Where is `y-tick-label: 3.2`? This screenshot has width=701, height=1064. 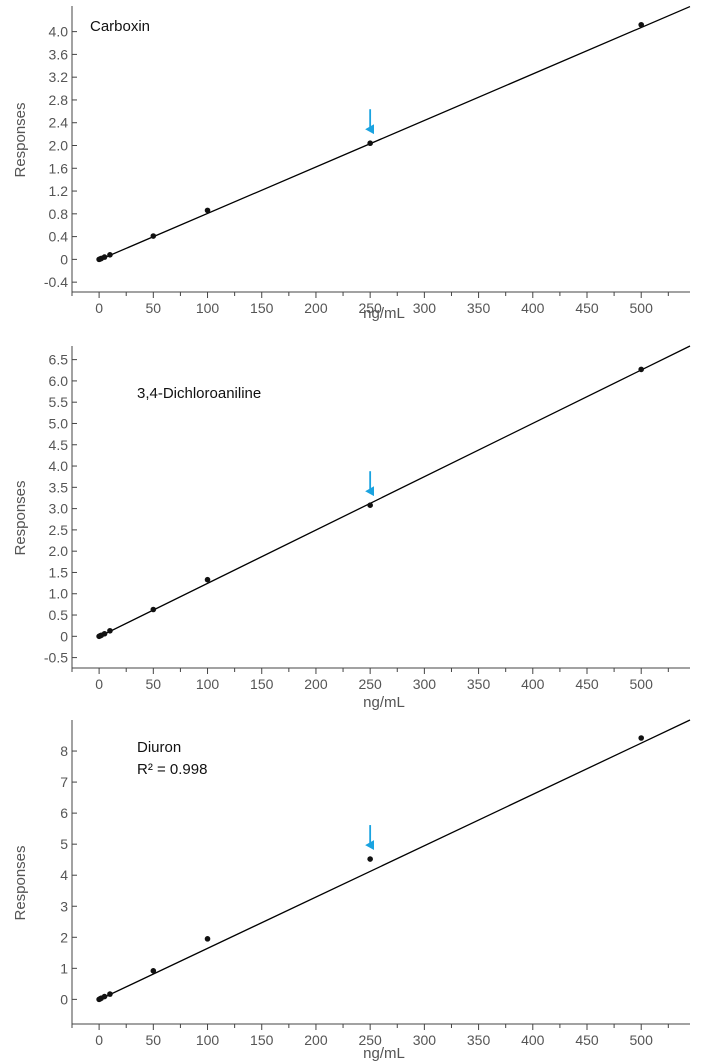 y-tick-label: 3.2 is located at coordinates (59, 77).